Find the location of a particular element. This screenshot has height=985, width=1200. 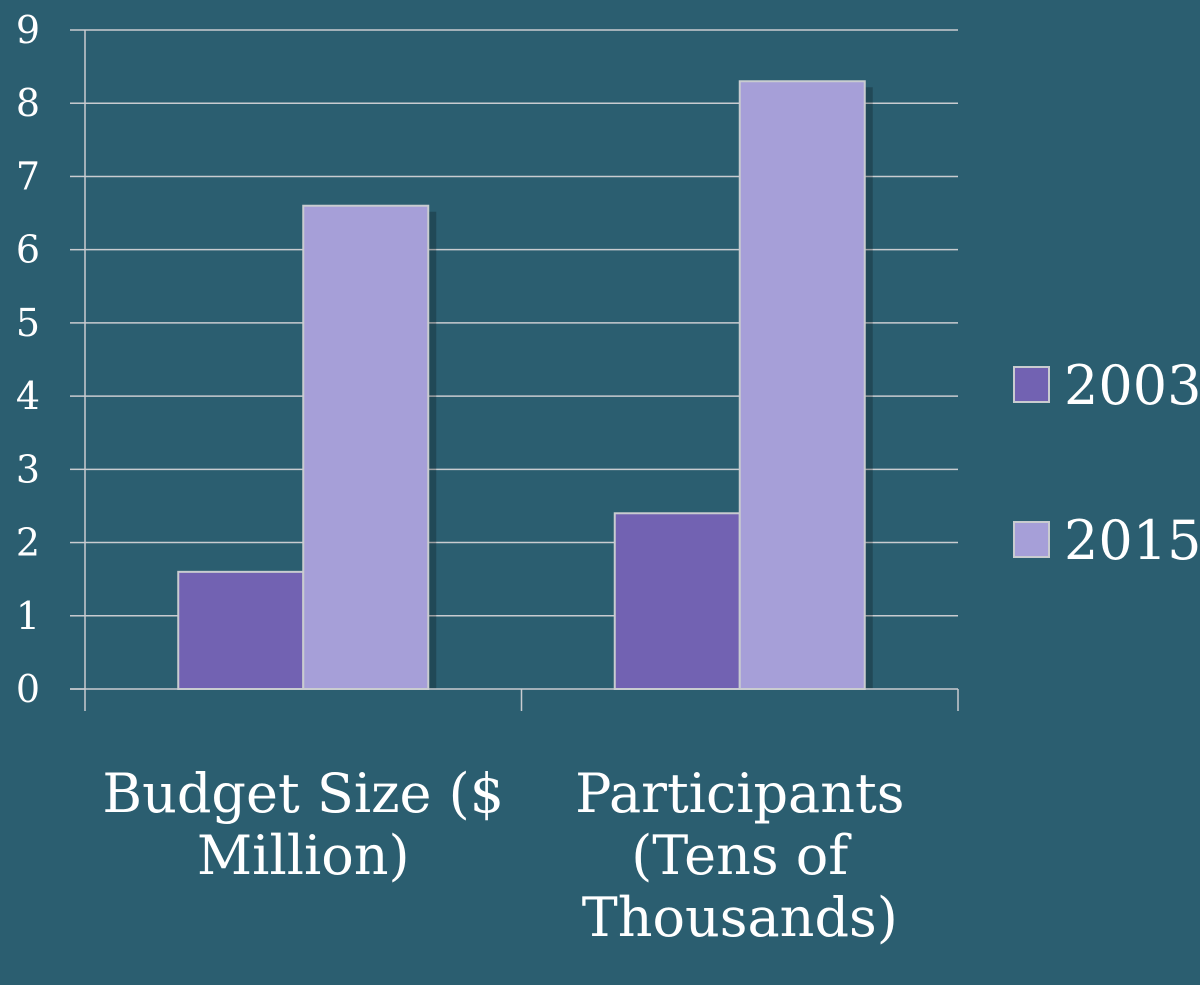

y-tick-label: 9 is located at coordinates (28, 30).